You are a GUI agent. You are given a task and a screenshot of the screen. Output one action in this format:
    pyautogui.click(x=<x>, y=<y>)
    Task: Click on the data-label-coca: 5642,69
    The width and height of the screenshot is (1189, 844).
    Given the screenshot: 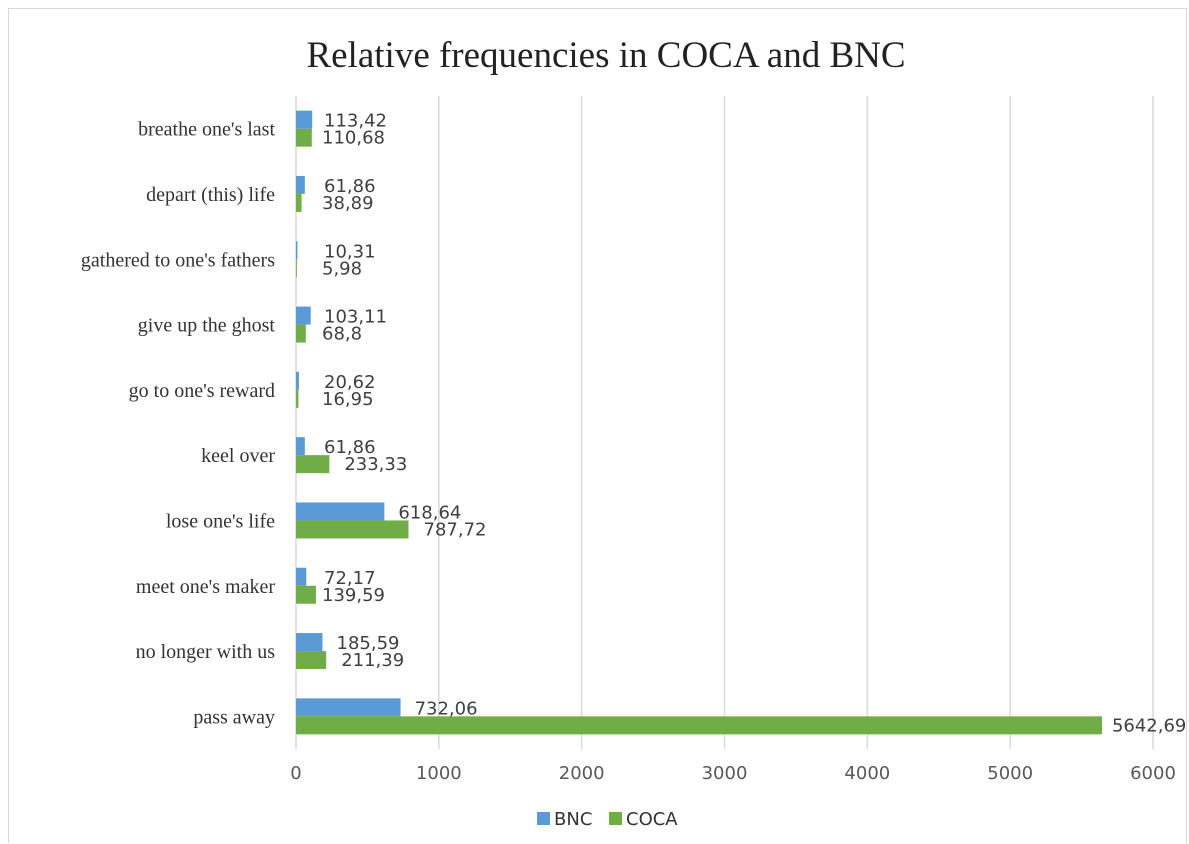 What is the action you would take?
    pyautogui.click(x=1149, y=725)
    